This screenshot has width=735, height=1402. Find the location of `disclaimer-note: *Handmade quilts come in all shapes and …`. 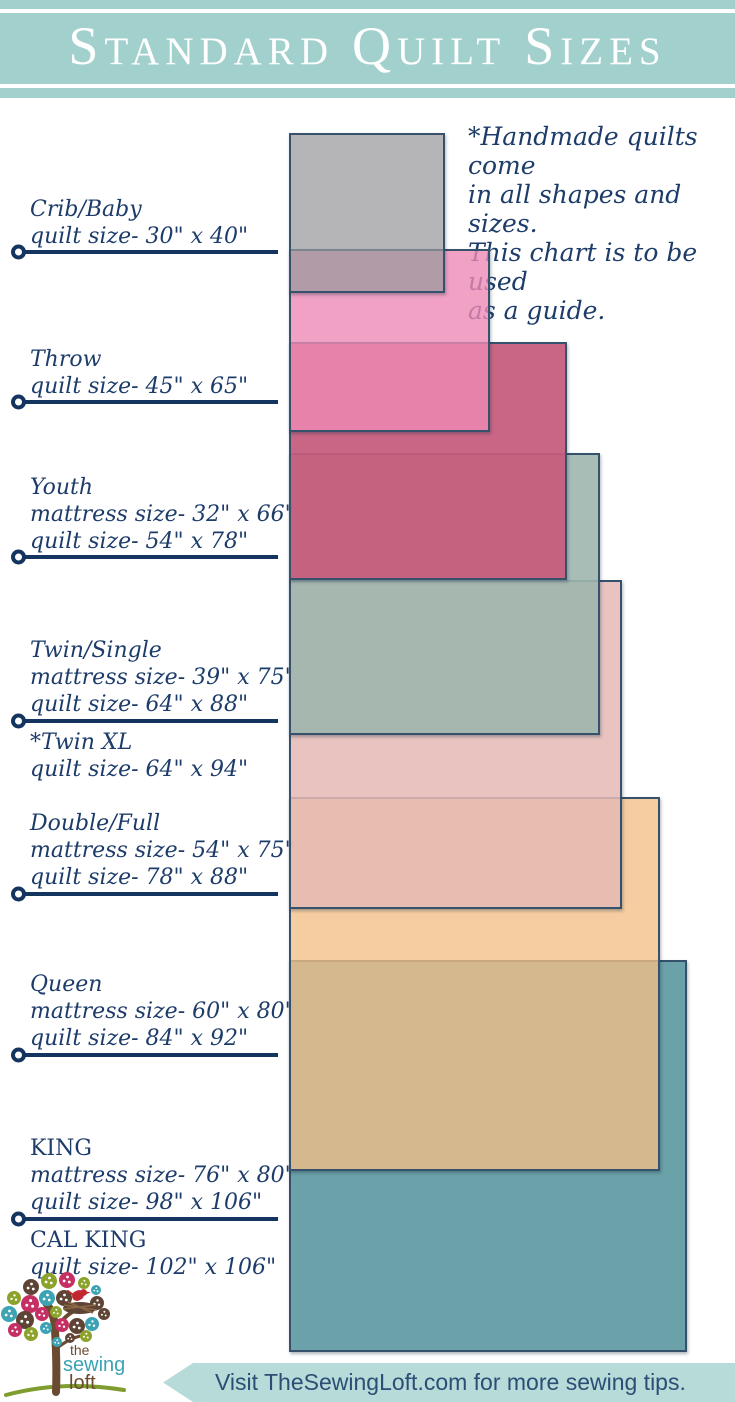

disclaimer-note: *Handmade quilts come in all shapes and … is located at coordinates (583, 223).